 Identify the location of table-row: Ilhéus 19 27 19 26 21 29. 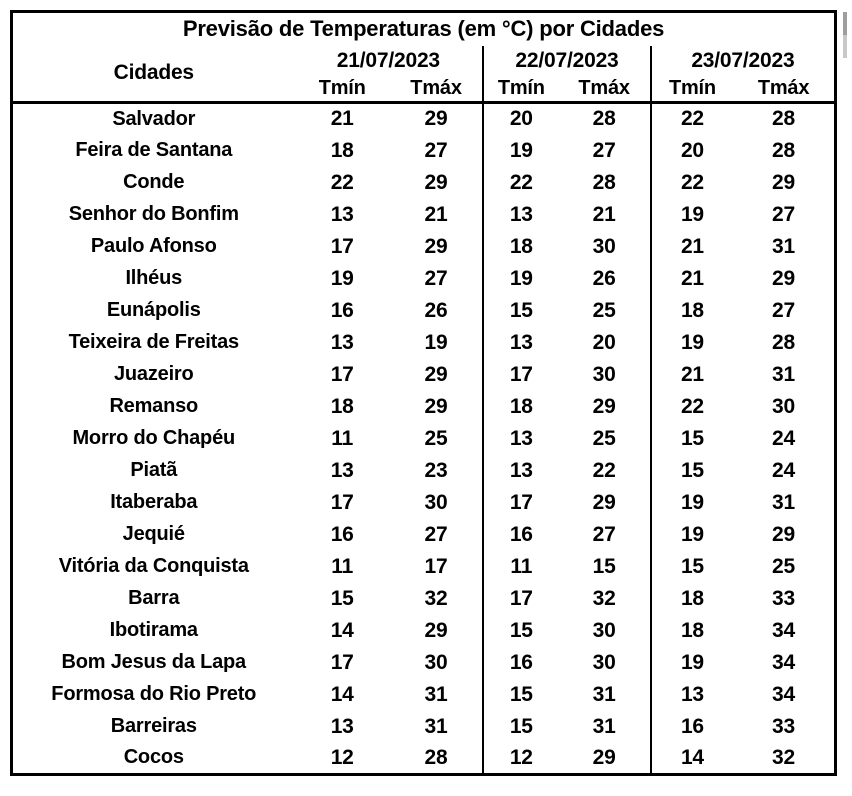
(424, 278).